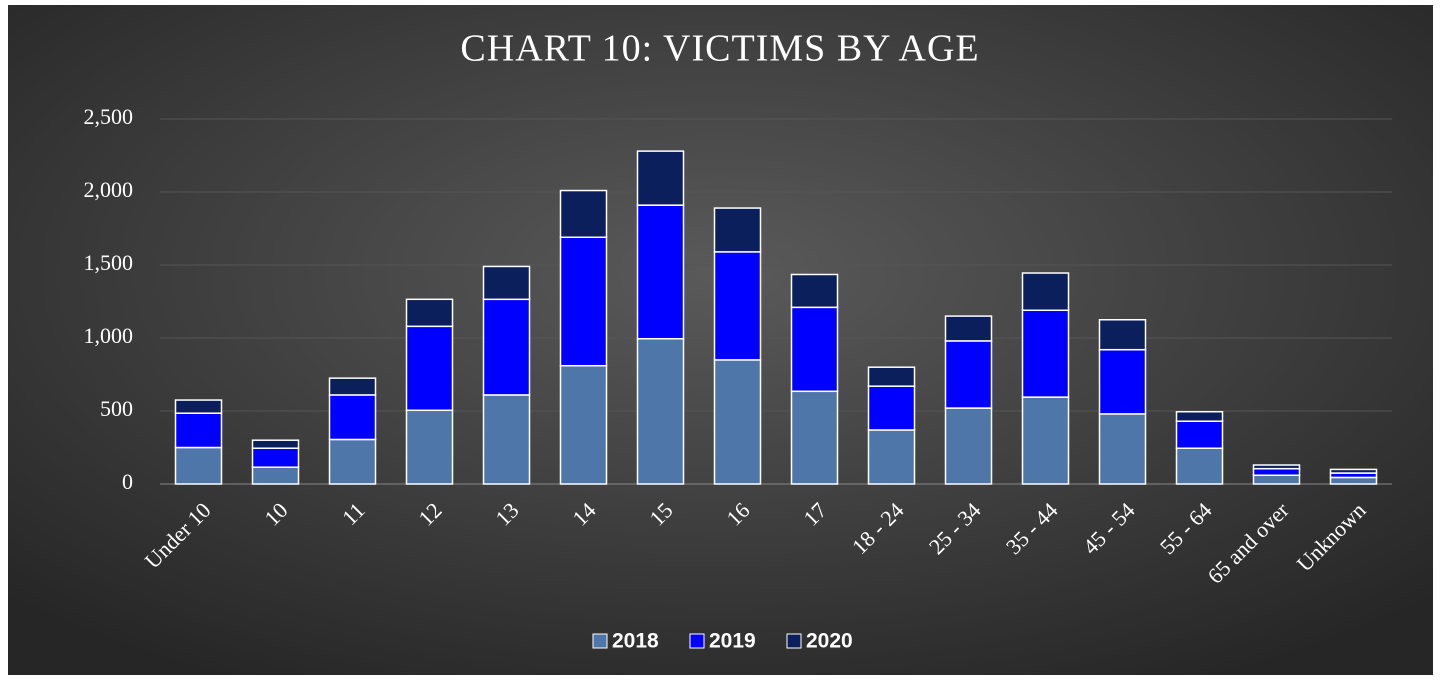 The image size is (1440, 680). I want to click on y-tick-label: 1,000, so click(109, 335).